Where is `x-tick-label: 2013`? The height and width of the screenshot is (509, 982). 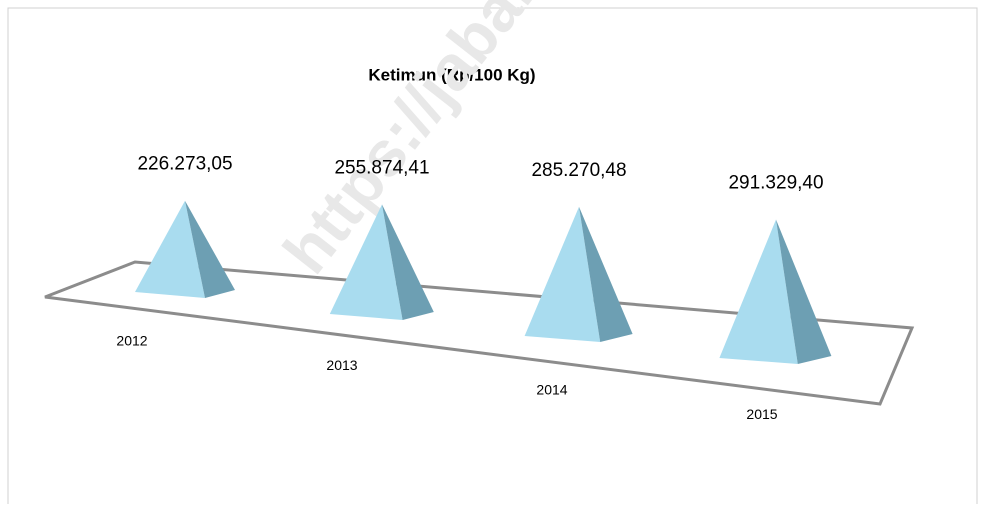
x-tick-label: 2013 is located at coordinates (341, 365).